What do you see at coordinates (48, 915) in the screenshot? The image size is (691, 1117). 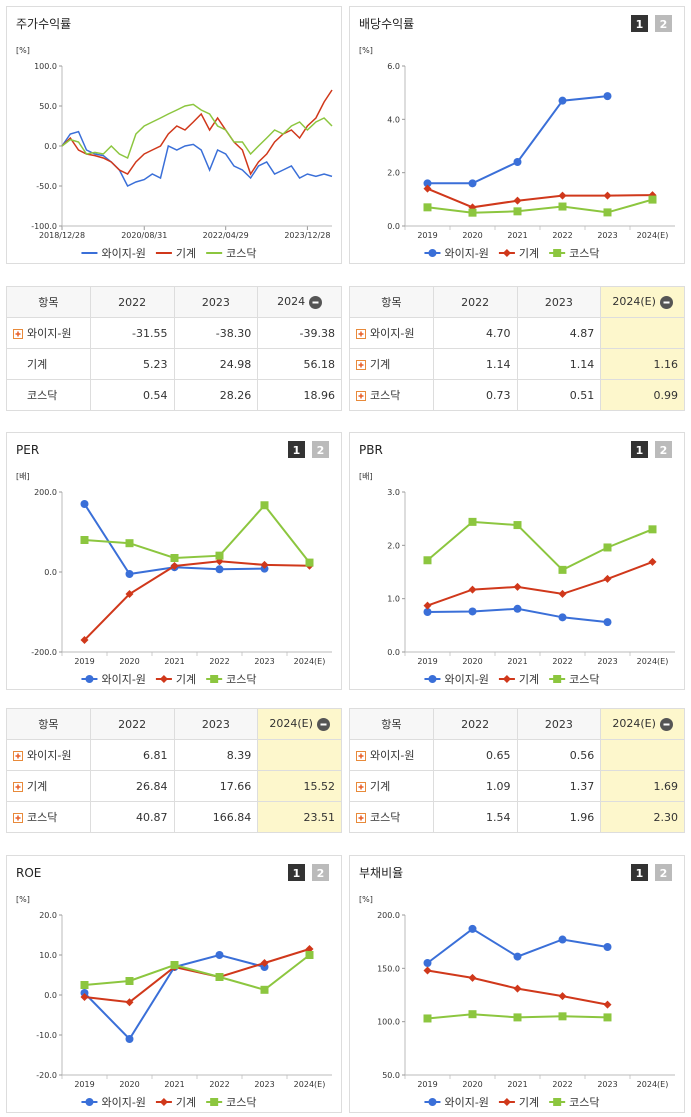 I see `y-tick-label: 20.0` at bounding box center [48, 915].